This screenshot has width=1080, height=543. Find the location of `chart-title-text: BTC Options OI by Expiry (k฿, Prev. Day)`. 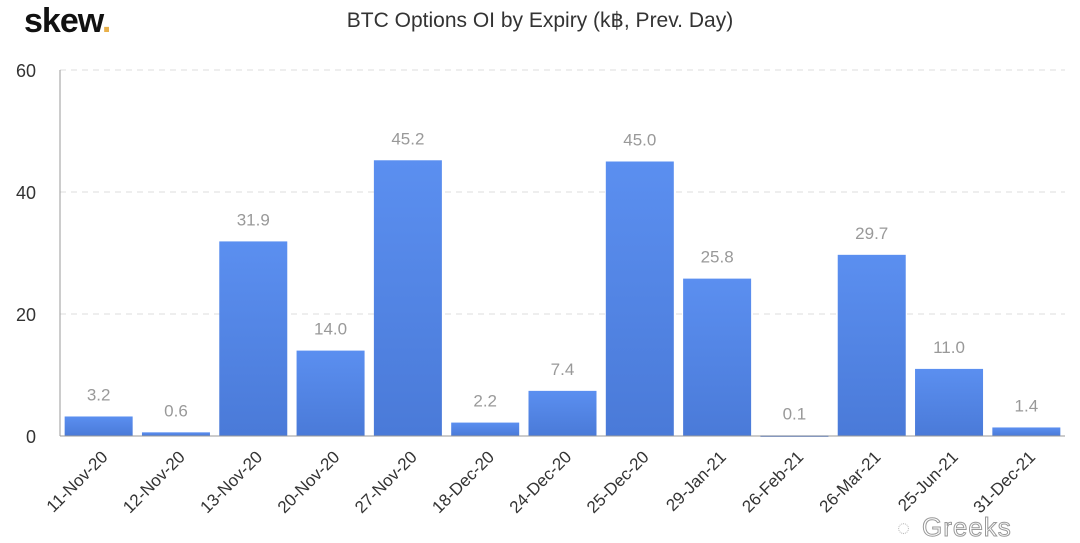

chart-title-text: BTC Options OI by Expiry (k฿, Prev. Day) is located at coordinates (540, 20).